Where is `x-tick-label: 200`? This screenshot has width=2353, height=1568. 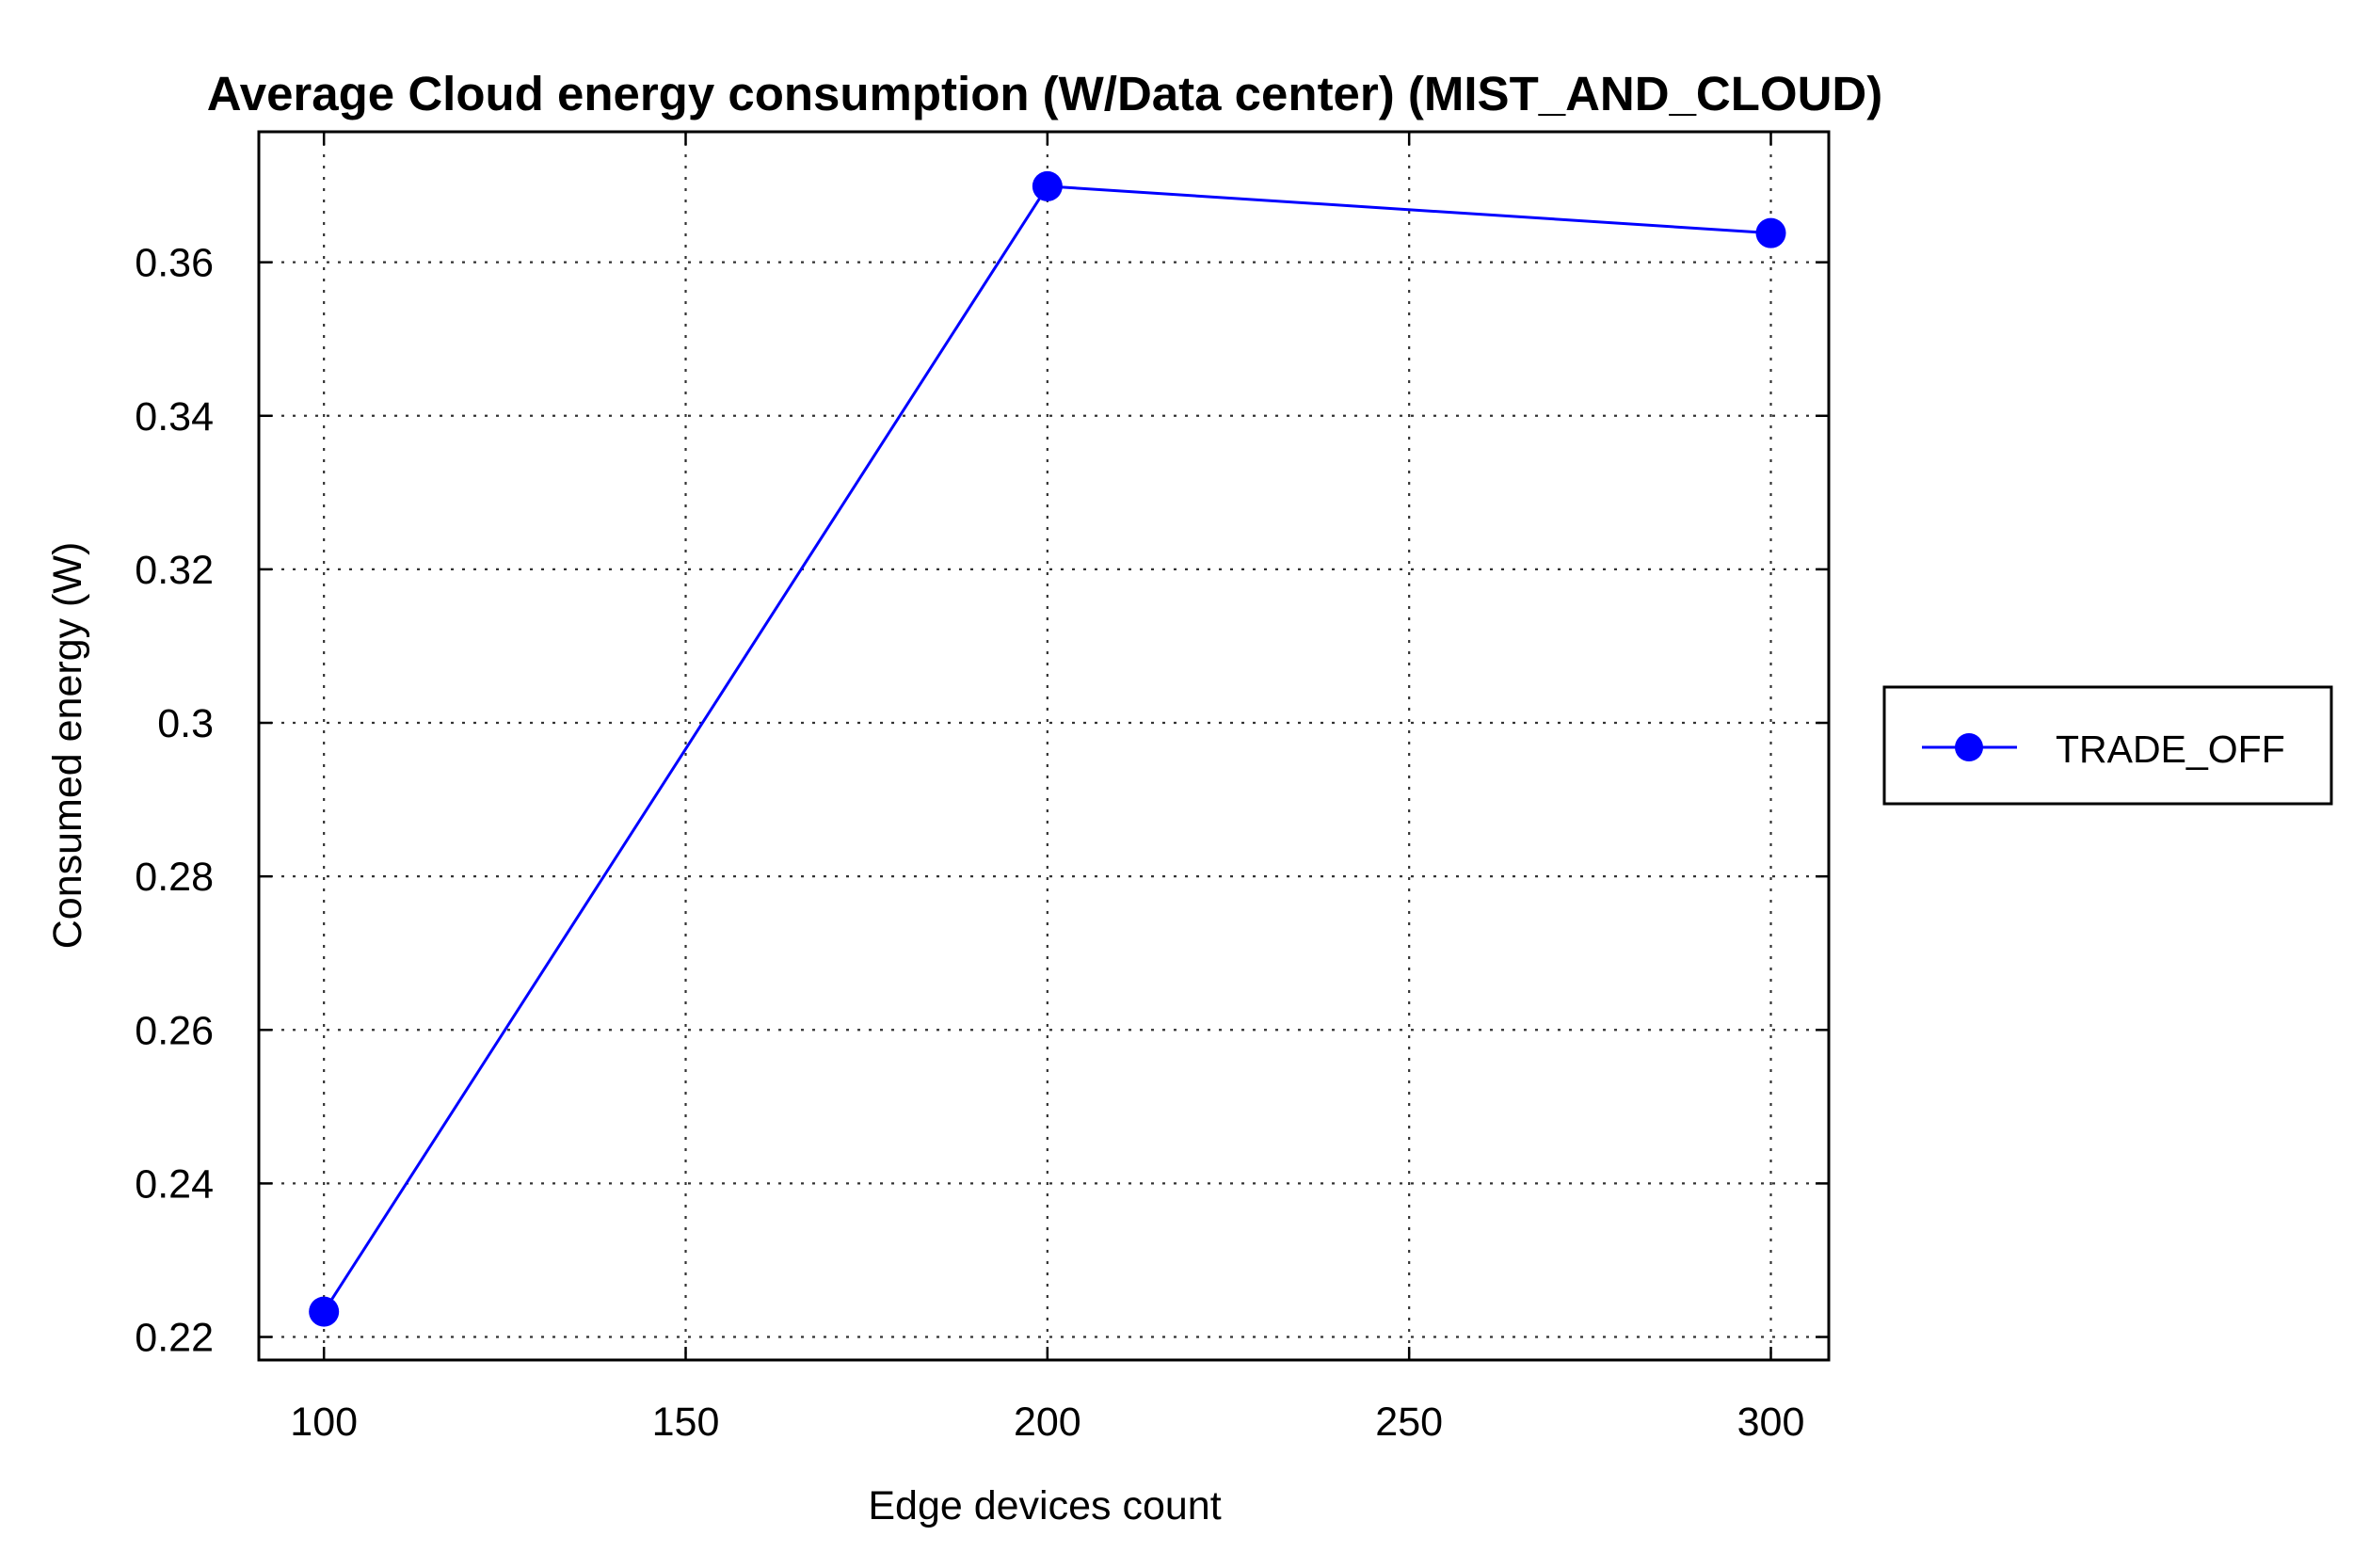 x-tick-label: 200 is located at coordinates (1047, 1422).